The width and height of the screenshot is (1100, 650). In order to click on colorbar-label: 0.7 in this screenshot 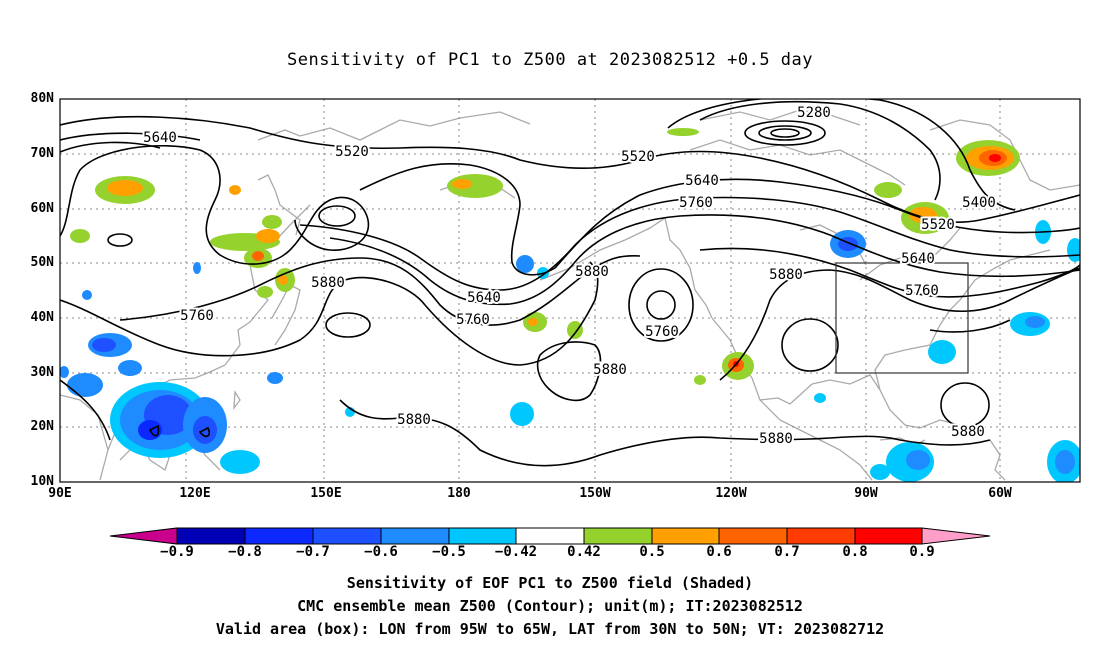, I will do `click(787, 552)`.